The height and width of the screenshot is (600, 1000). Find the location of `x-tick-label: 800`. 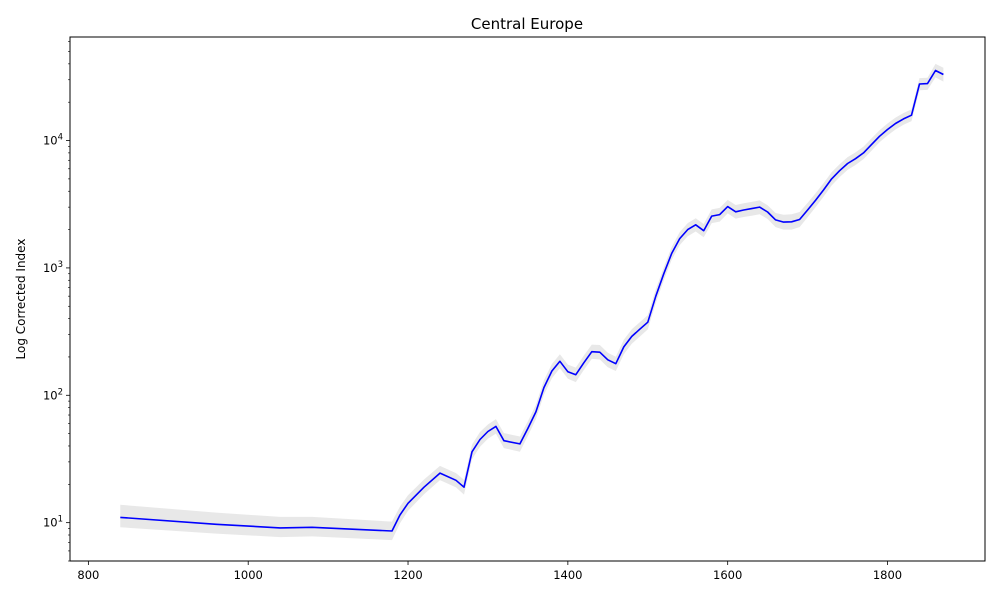

x-tick-label: 800 is located at coordinates (88, 575).